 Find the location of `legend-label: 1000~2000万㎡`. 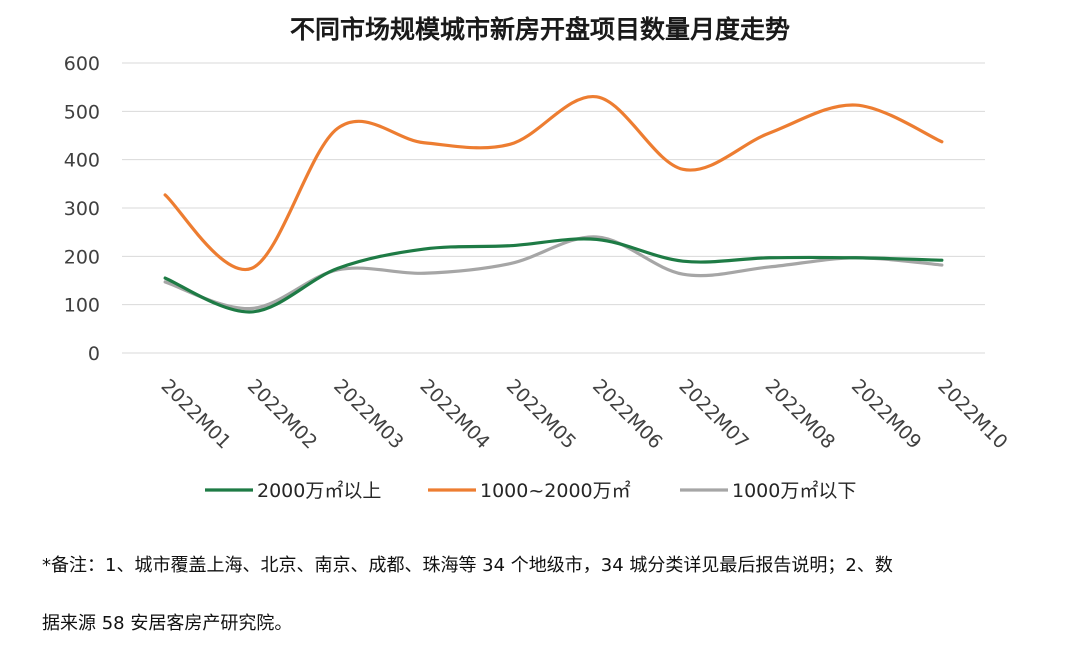

legend-label: 1000~2000万㎡ is located at coordinates (555, 490).